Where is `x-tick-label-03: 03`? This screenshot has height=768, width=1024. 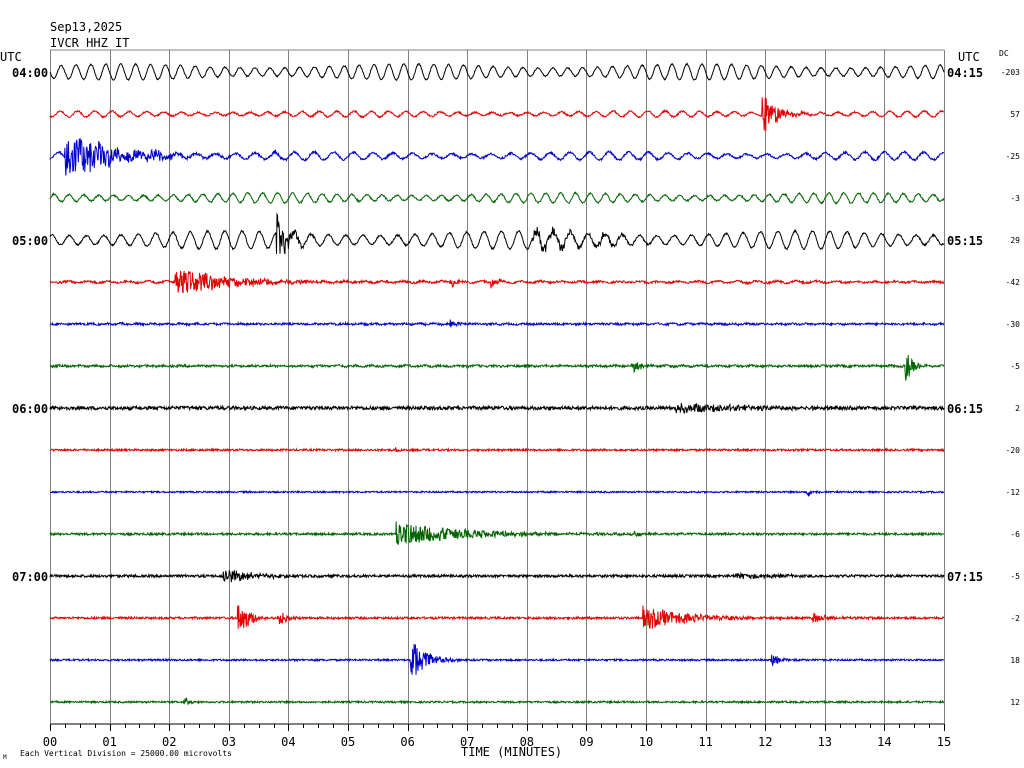 x-tick-label-03: 03 is located at coordinates (229, 742).